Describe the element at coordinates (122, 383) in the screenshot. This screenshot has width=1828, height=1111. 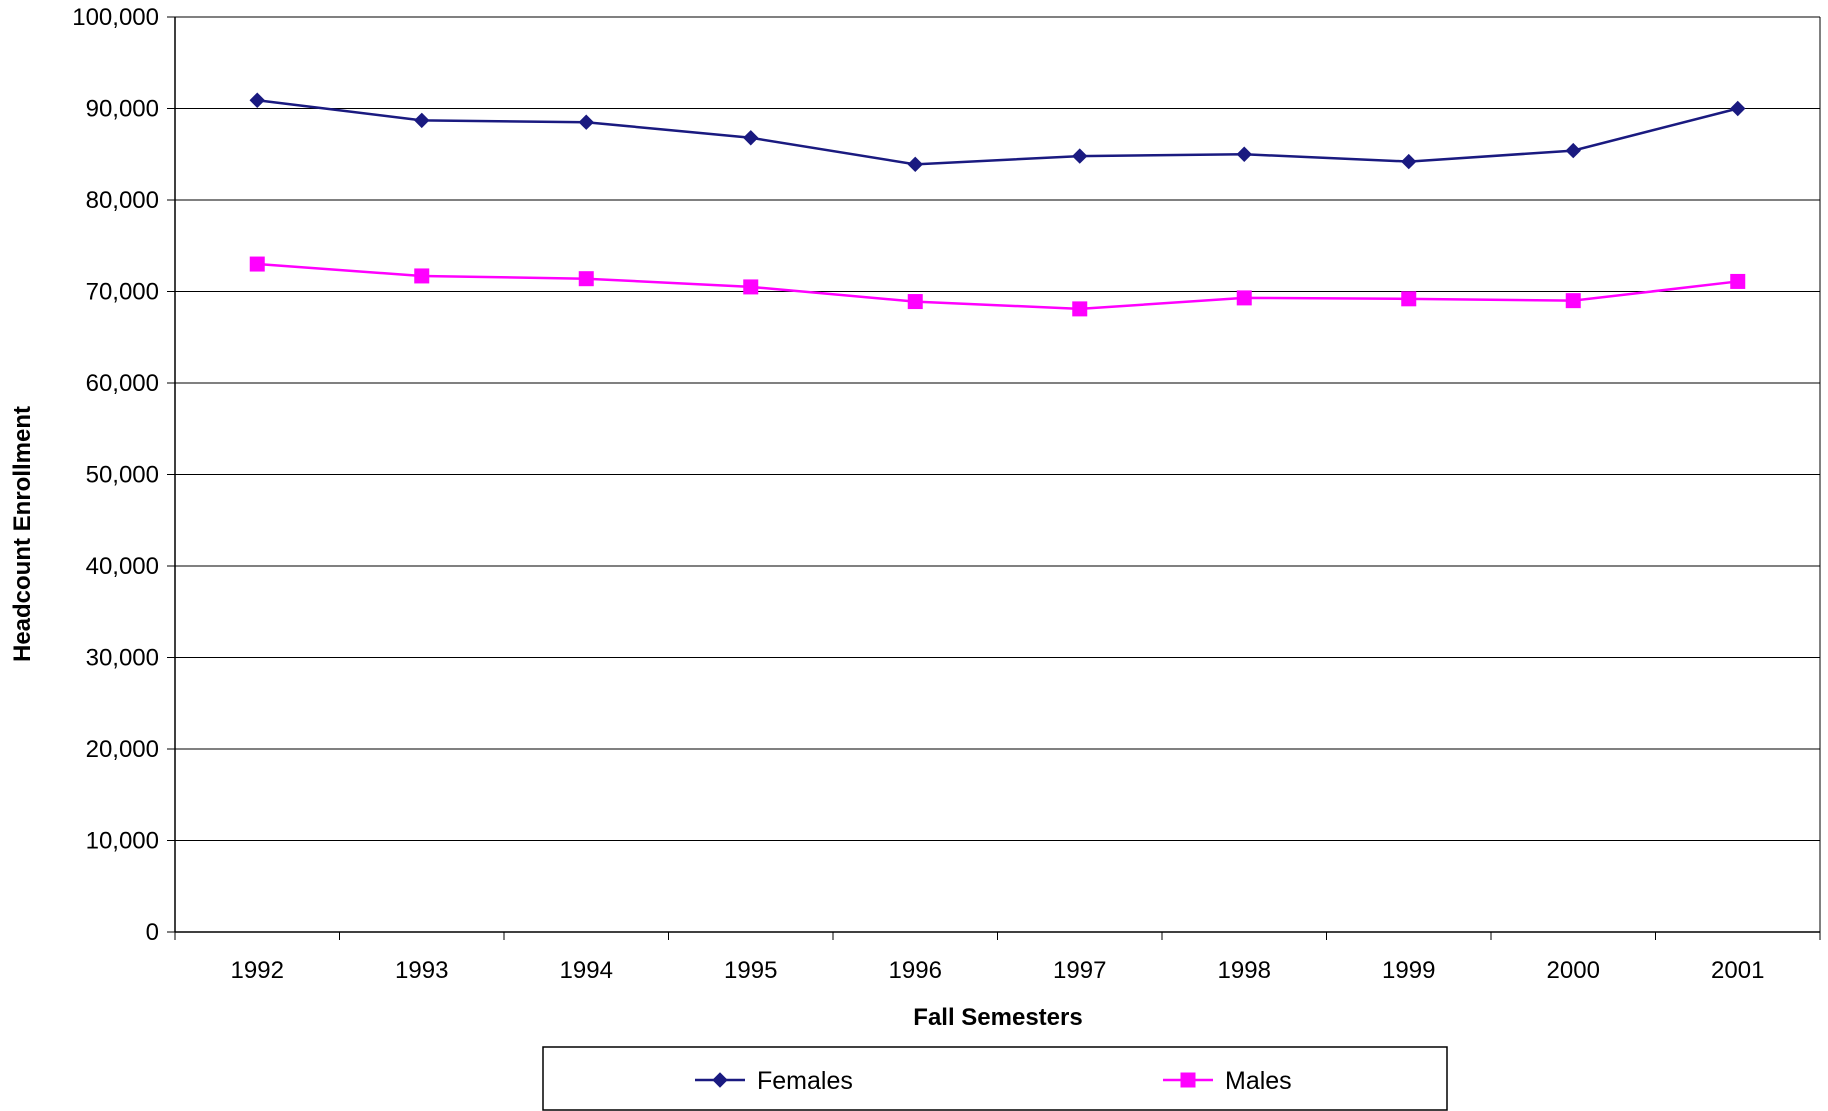
I see `y-tick-label: 60,000` at that location.